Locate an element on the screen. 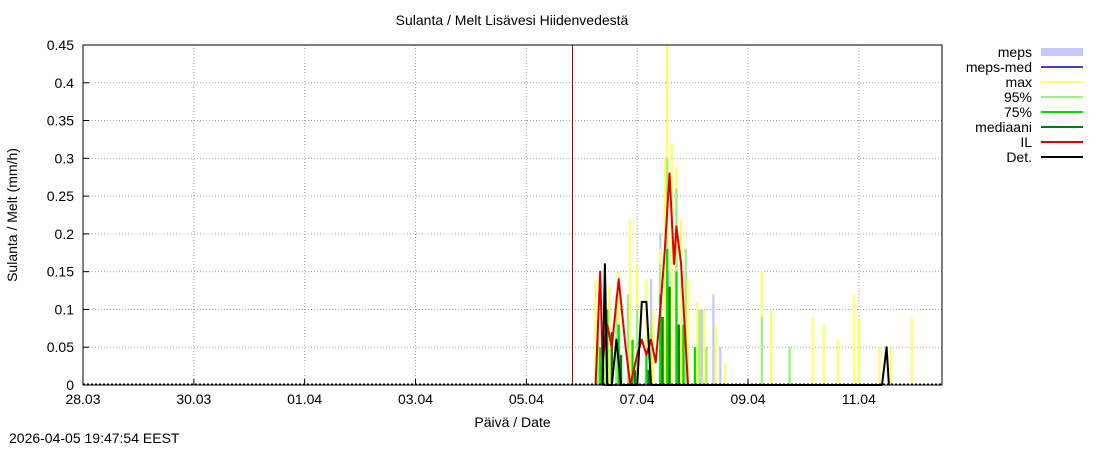  data-line is located at coordinates (641, 279).